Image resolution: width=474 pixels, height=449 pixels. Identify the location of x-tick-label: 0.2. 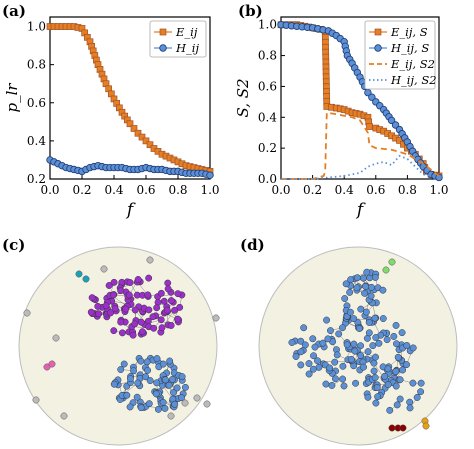
(312, 190).